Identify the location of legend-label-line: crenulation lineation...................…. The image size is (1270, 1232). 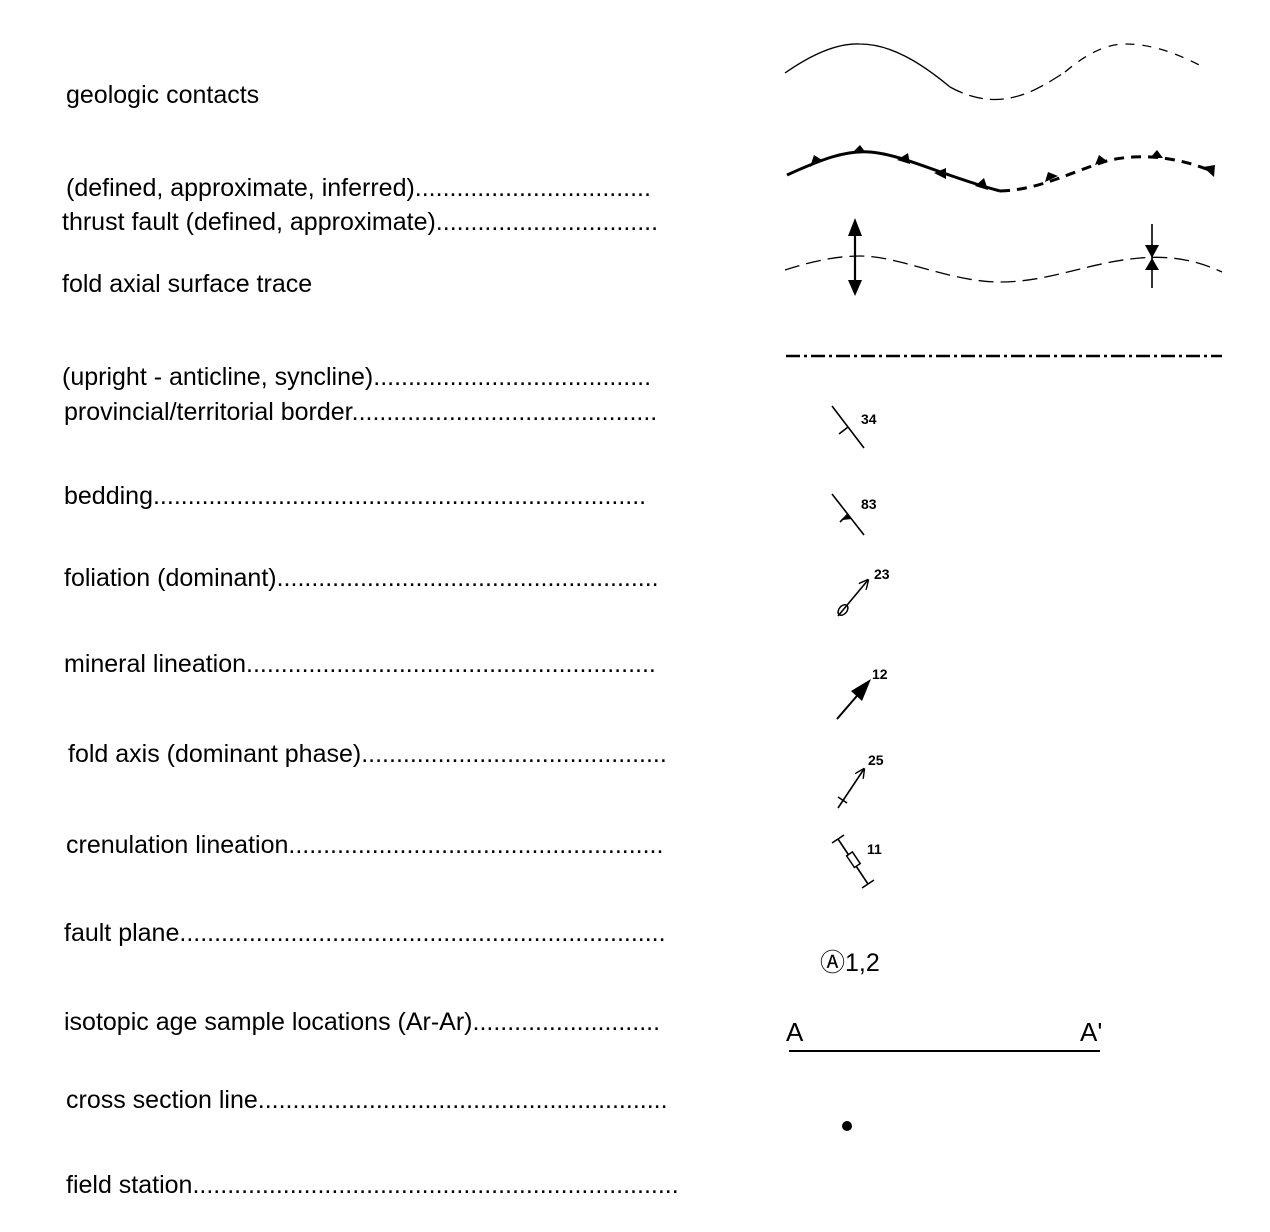
(365, 845).